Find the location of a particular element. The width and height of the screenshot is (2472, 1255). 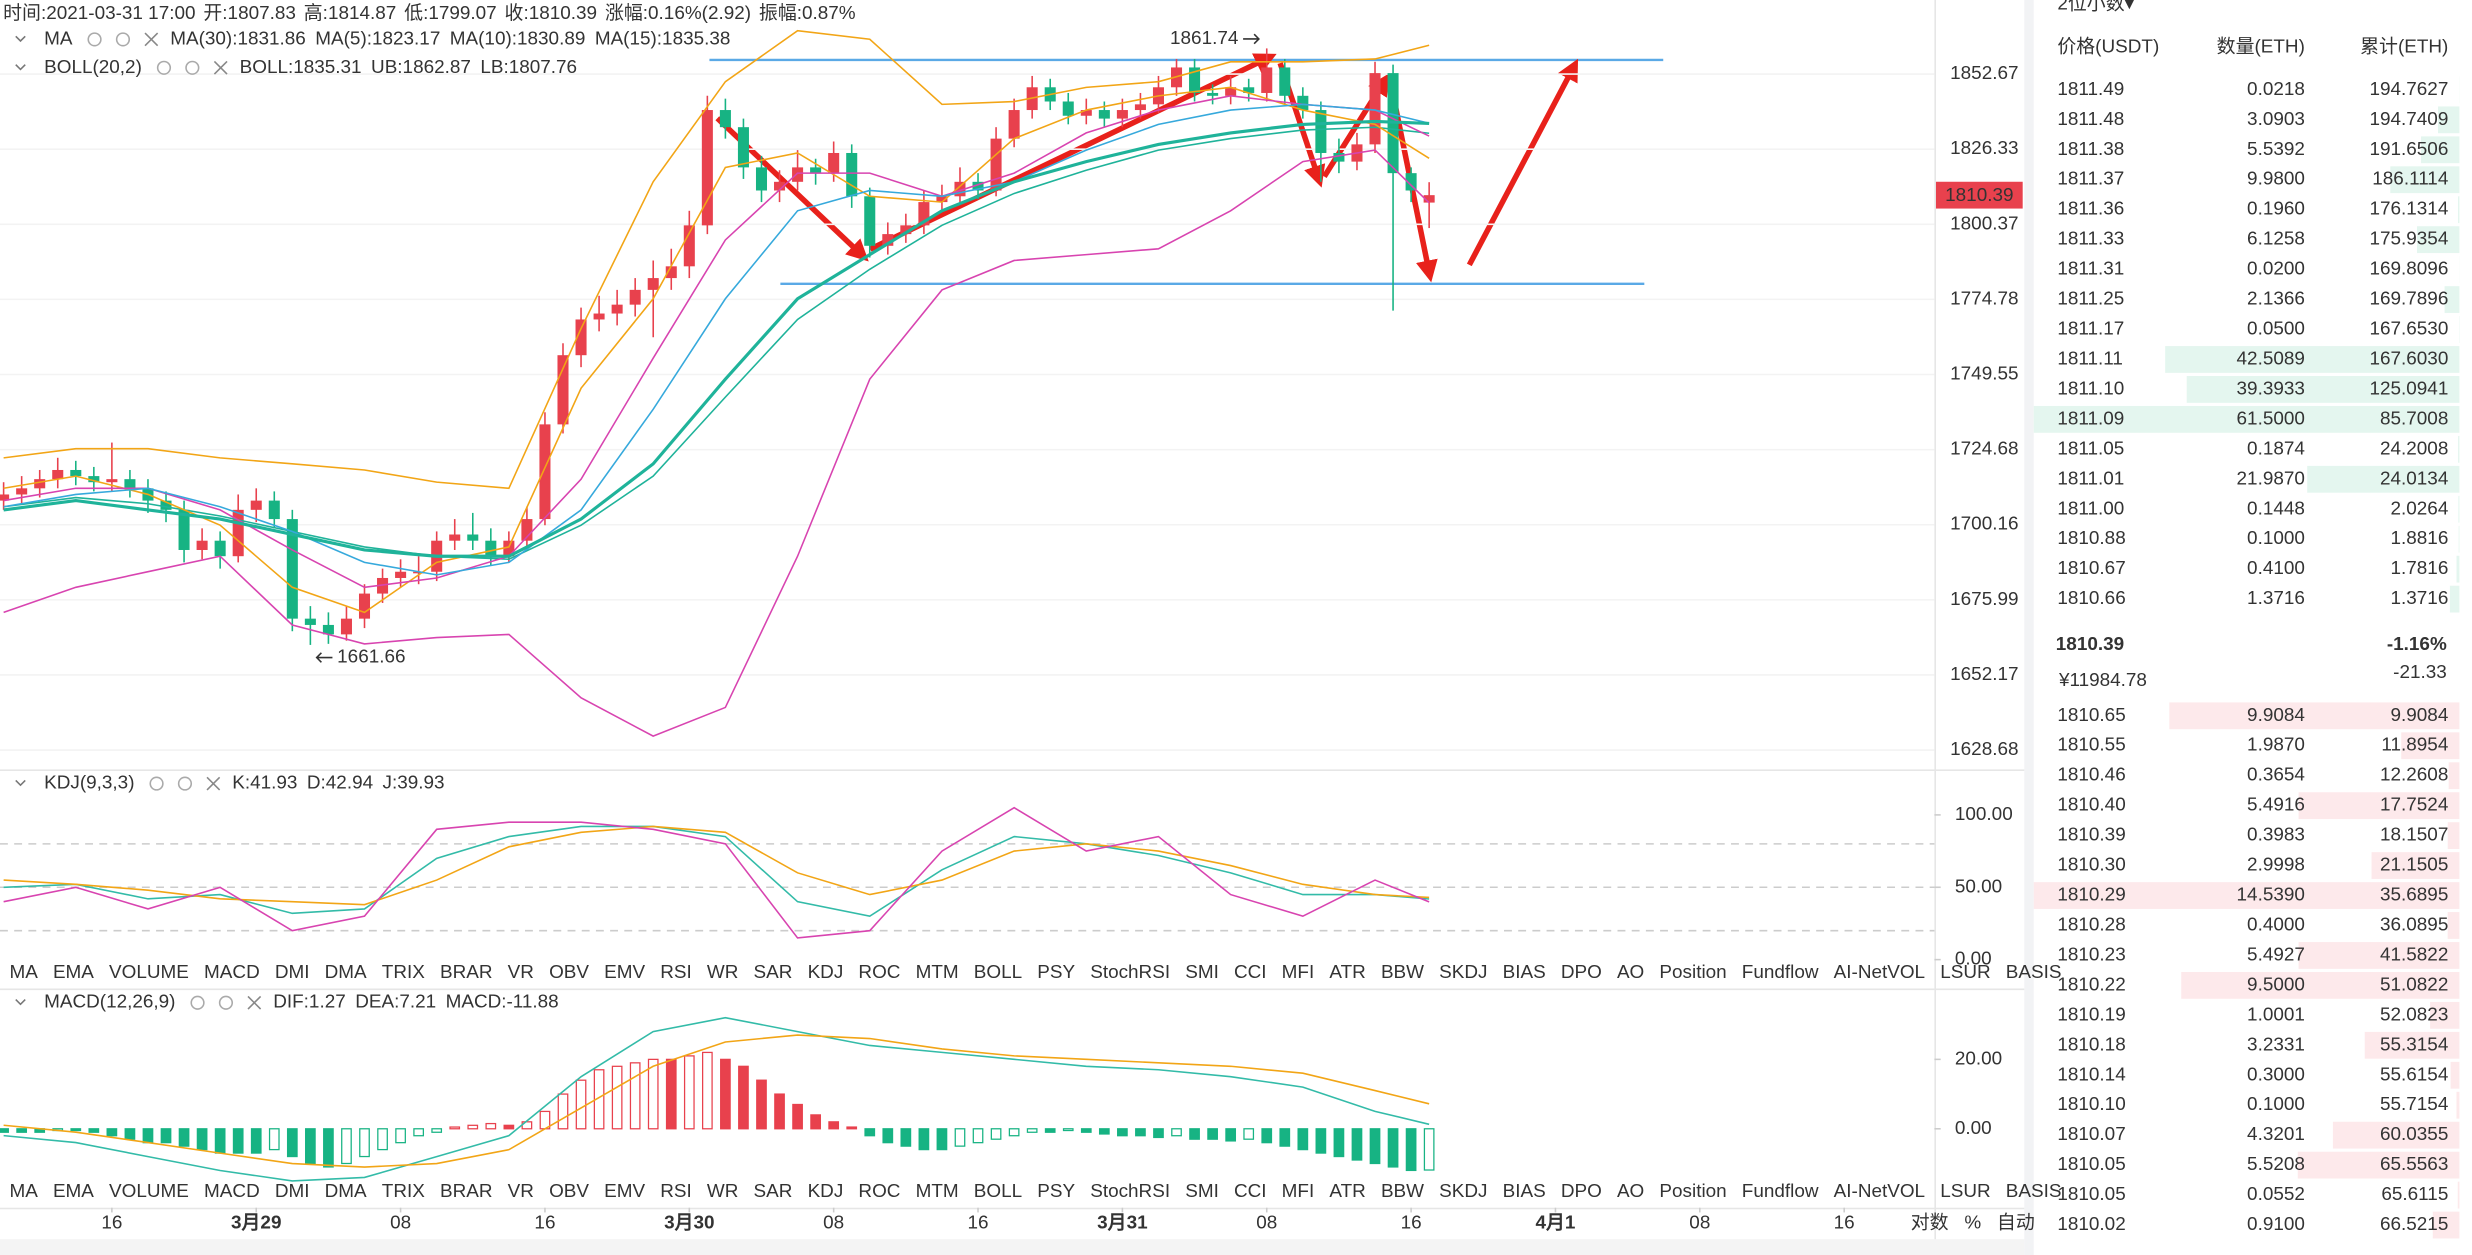

indicator-tab: EMV is located at coordinates (624, 972).